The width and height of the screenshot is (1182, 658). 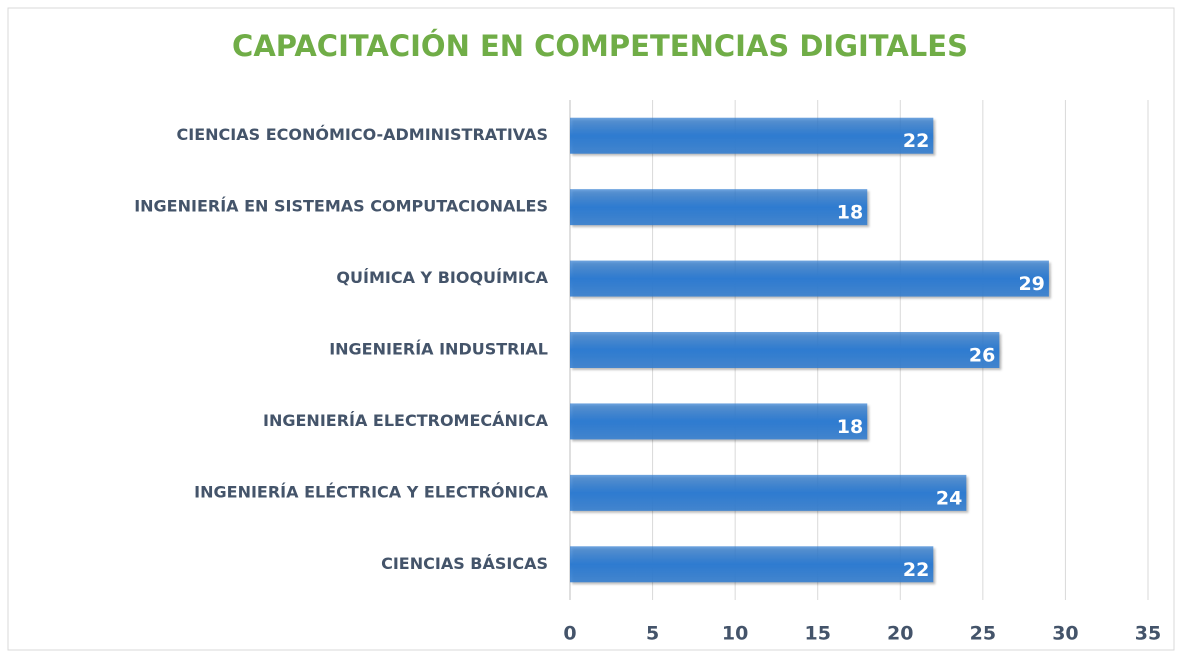 I want to click on x-tick-label: 20, so click(x=900, y=634).